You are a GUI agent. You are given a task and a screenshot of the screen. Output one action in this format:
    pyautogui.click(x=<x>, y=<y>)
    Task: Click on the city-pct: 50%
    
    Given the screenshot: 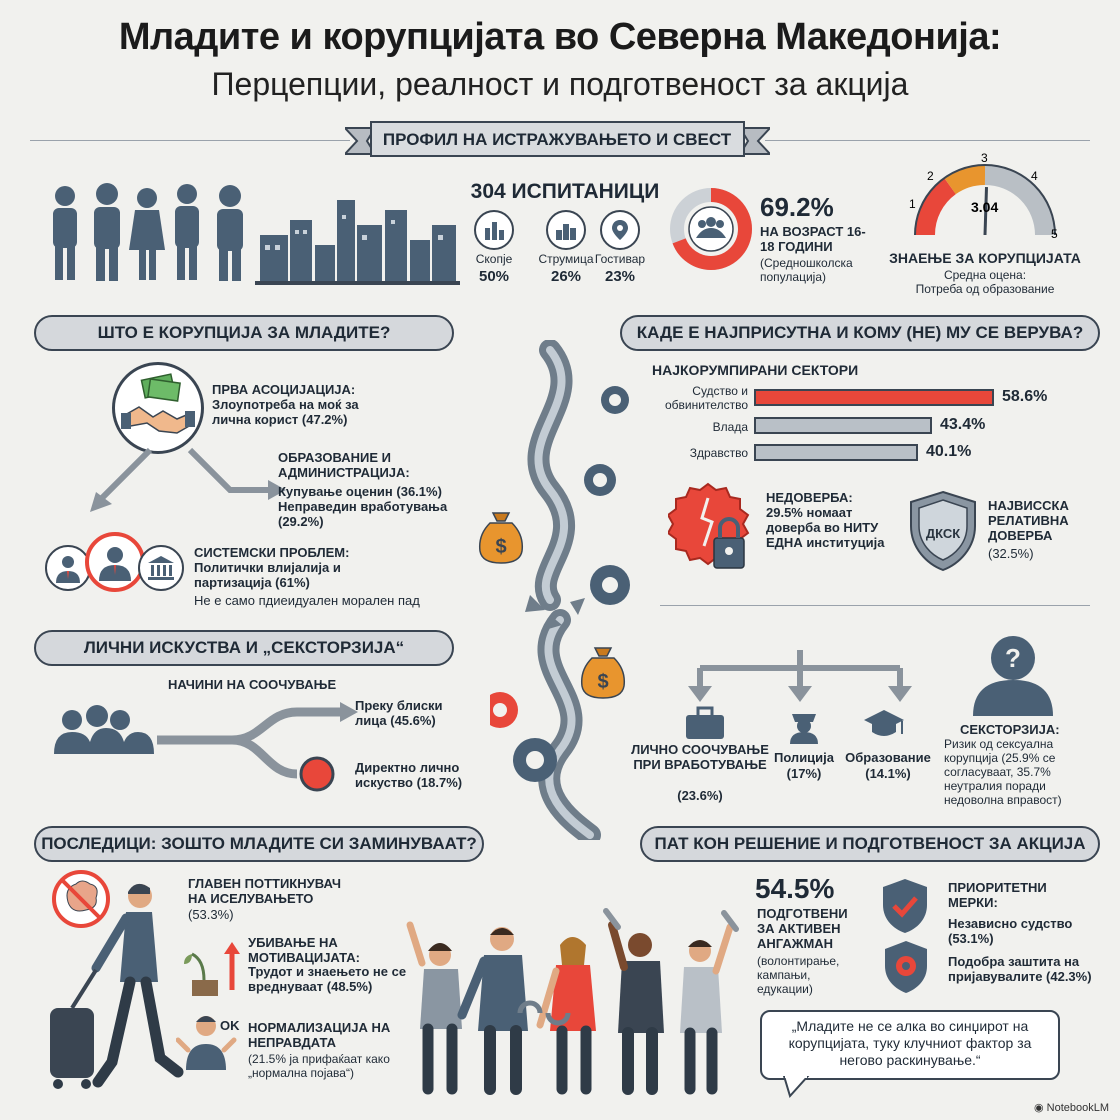 What is the action you would take?
    pyautogui.click(x=494, y=276)
    